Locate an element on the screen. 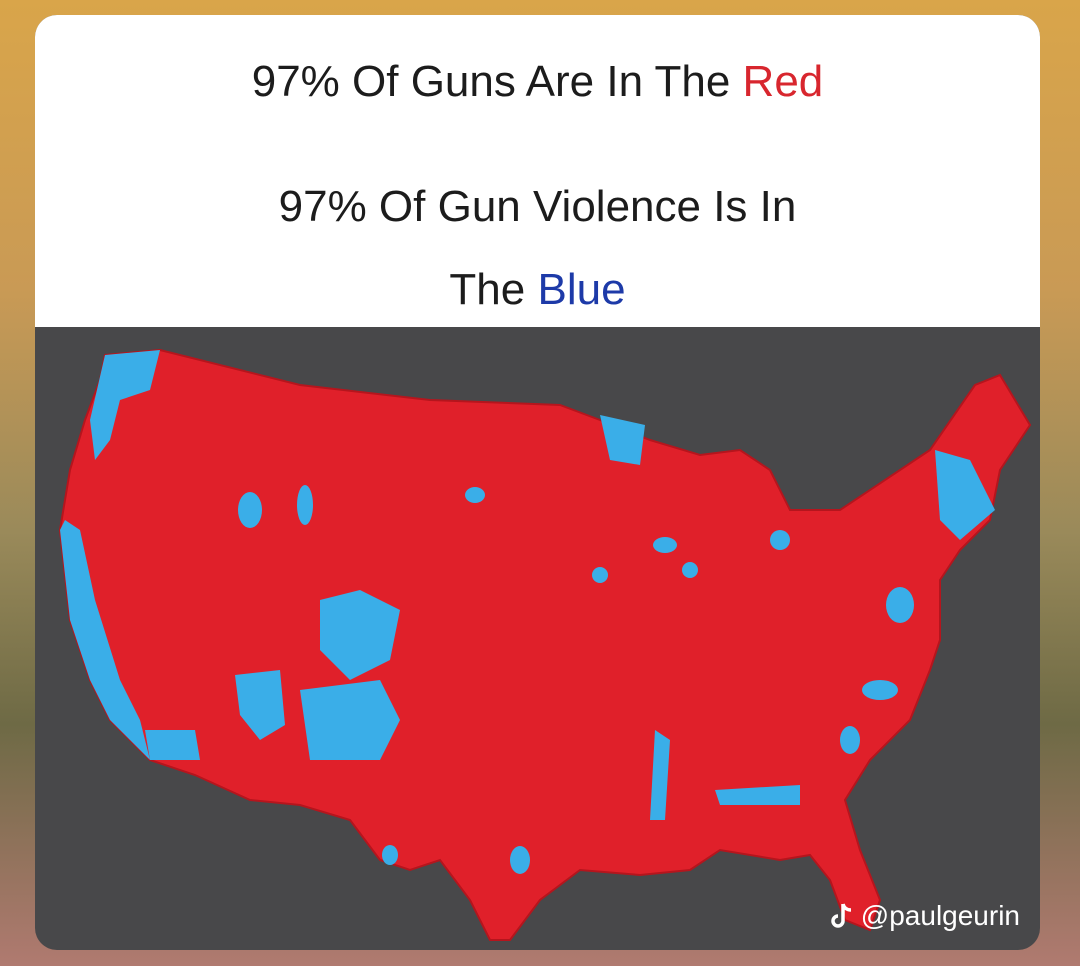  headline-1: 97% Of Guns Are In The Red is located at coordinates (537, 82).